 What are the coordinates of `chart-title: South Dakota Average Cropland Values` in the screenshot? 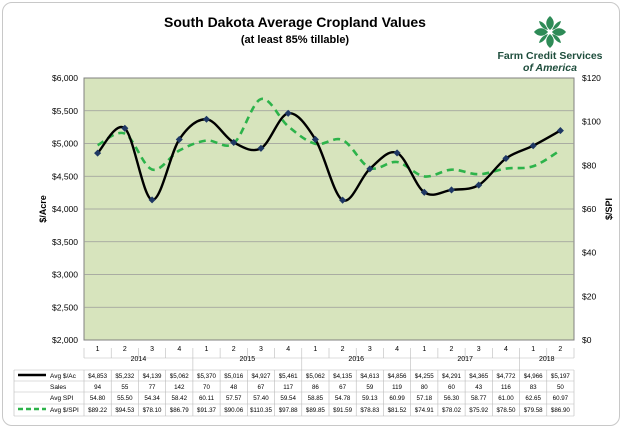 It's located at (295, 22).